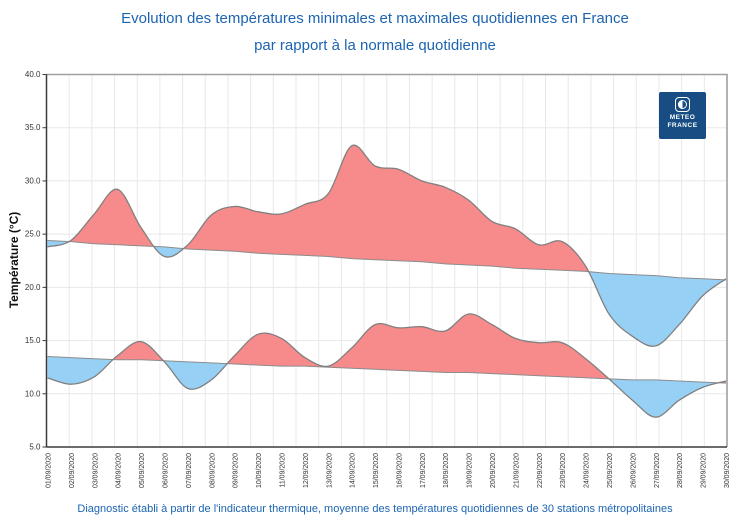 This screenshot has height=528, width=750. I want to click on svg-text: 15.0, so click(33, 340).